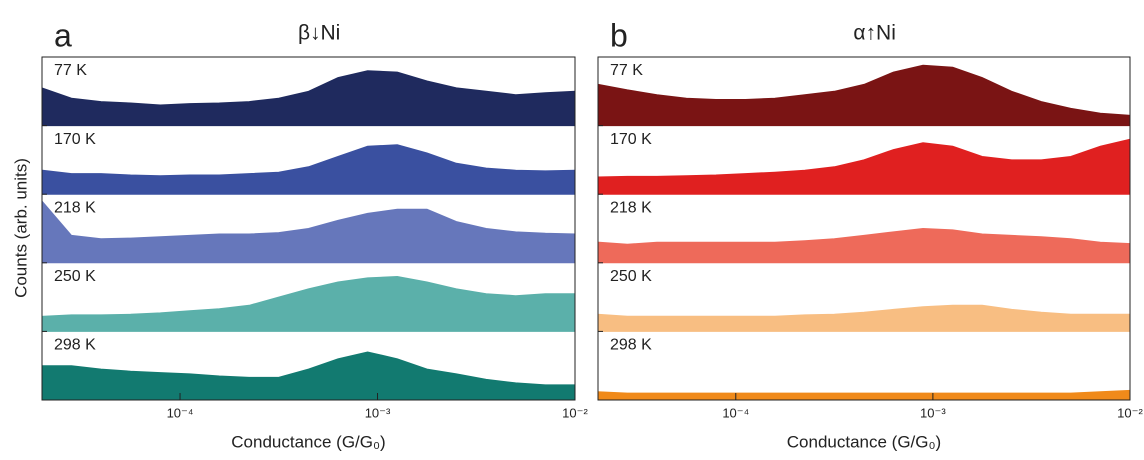 Image resolution: width=1144 pixels, height=460 pixels. Describe the element at coordinates (319, 33) in the screenshot. I see `panel-title: β↓Ni` at that location.